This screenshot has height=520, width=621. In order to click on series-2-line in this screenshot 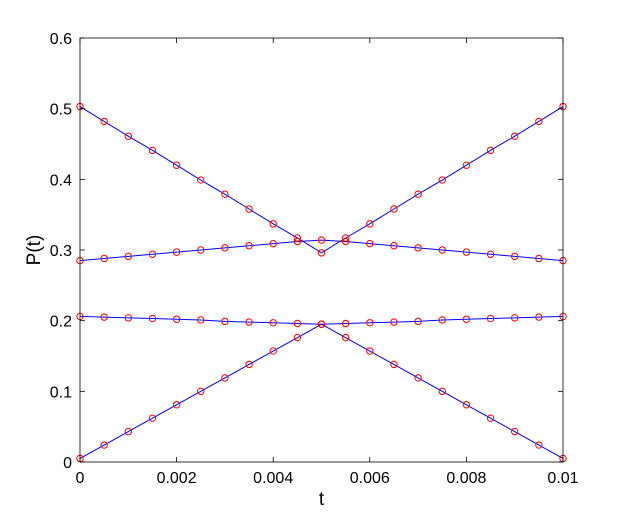, I will do `click(321, 250)`.